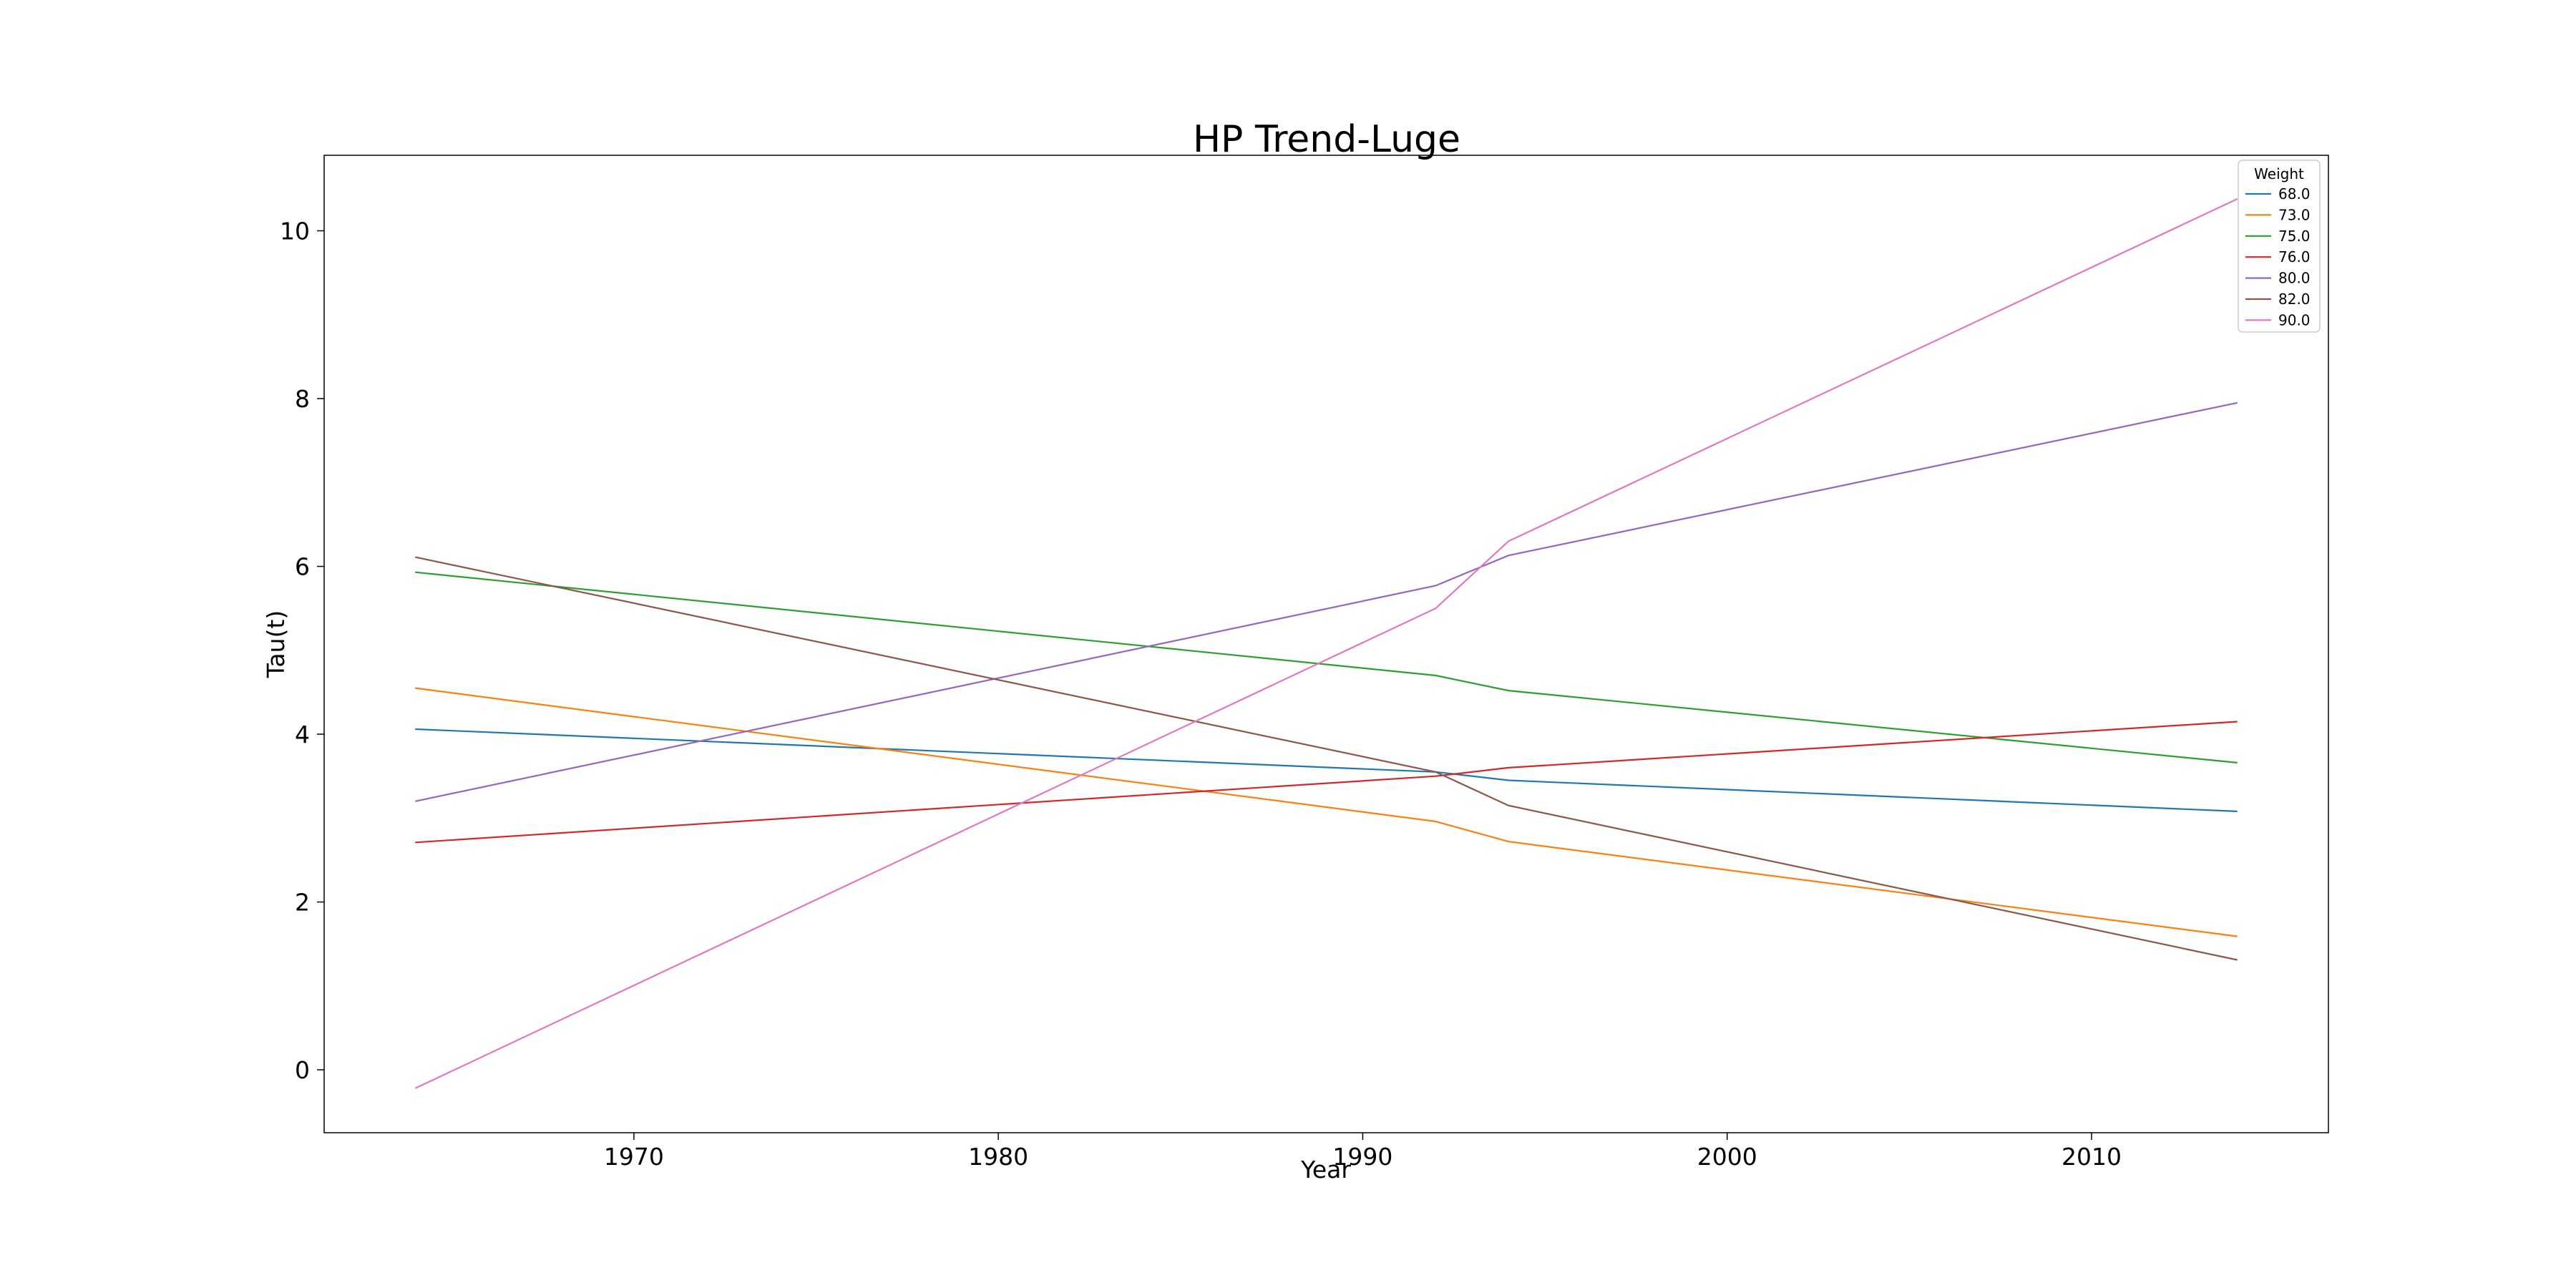 The image size is (2576, 1288). What do you see at coordinates (302, 567) in the screenshot?
I see `y-tick-label: 6` at bounding box center [302, 567].